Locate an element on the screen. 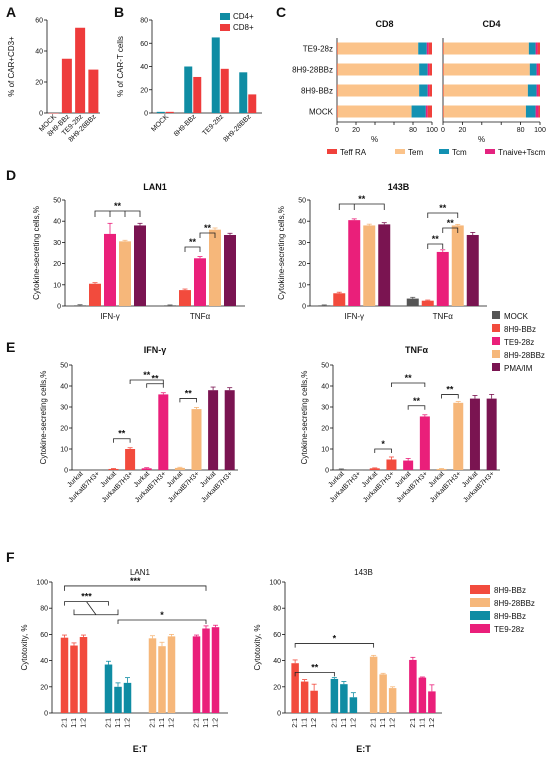 This screenshot has width=550, height=766. subplot-title: IFN-γ is located at coordinates (155, 350).